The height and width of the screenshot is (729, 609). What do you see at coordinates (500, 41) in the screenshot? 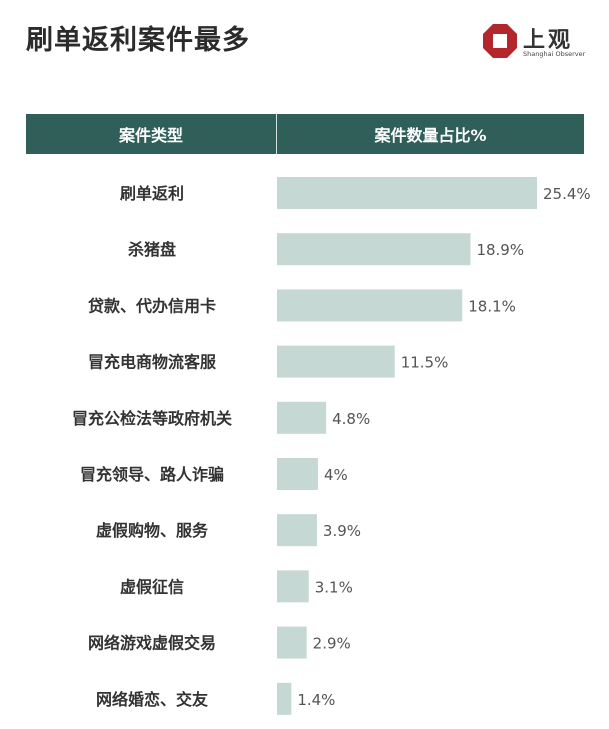
I see `logo-octagon-icon` at bounding box center [500, 41].